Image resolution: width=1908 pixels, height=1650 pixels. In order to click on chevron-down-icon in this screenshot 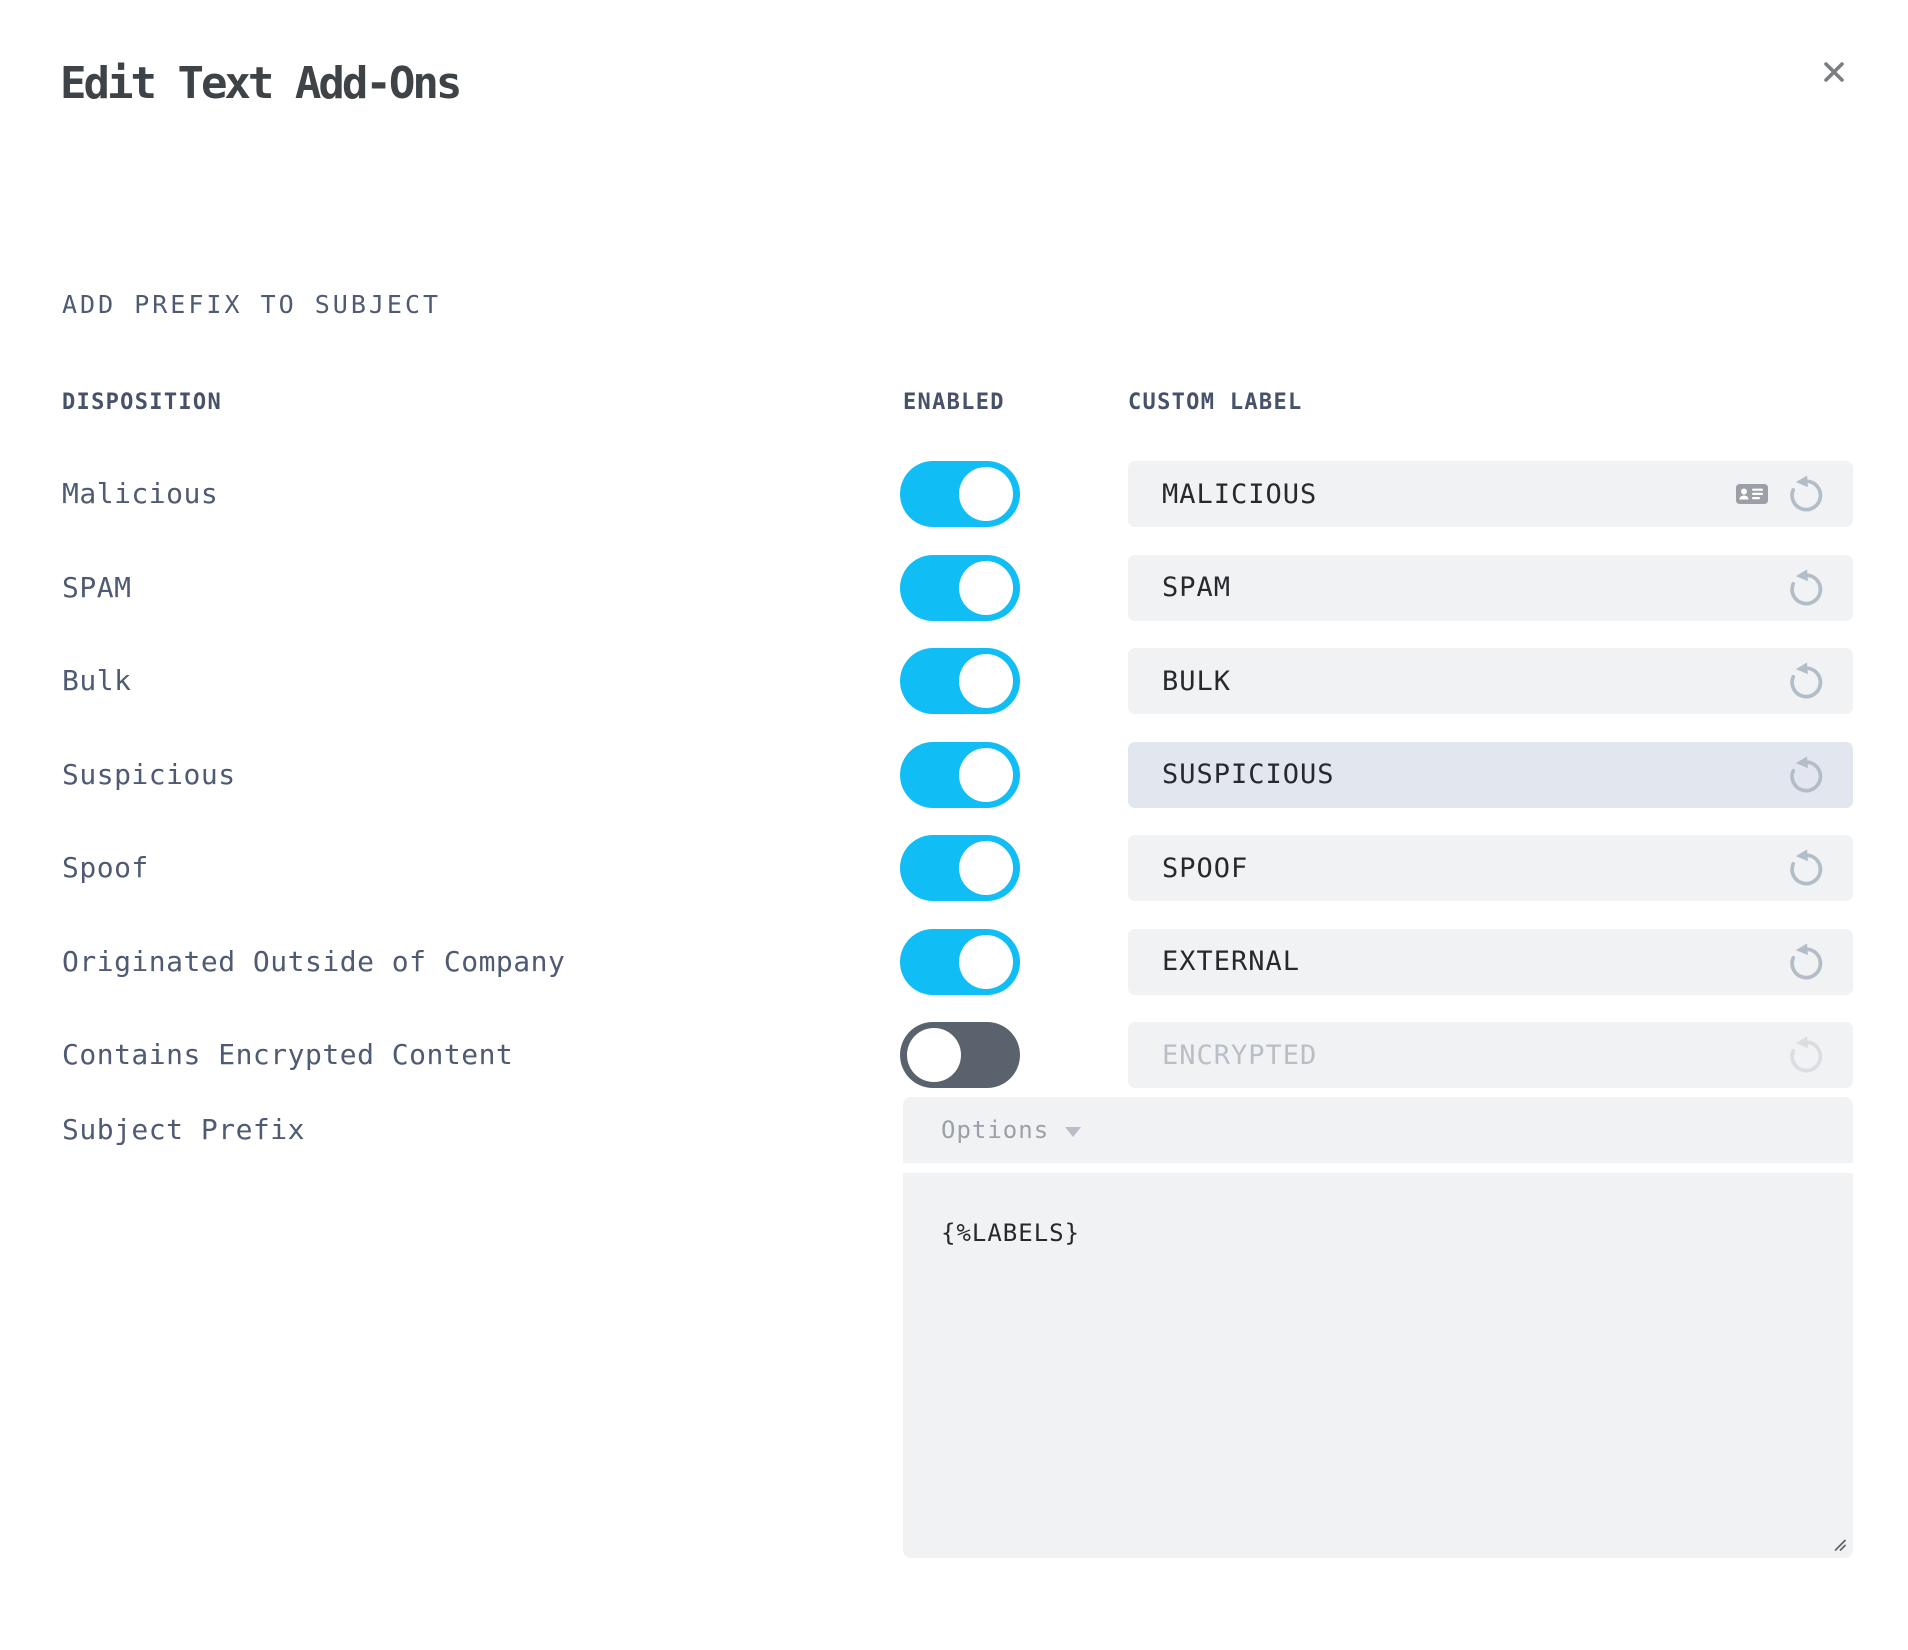, I will do `click(1073, 1131)`.